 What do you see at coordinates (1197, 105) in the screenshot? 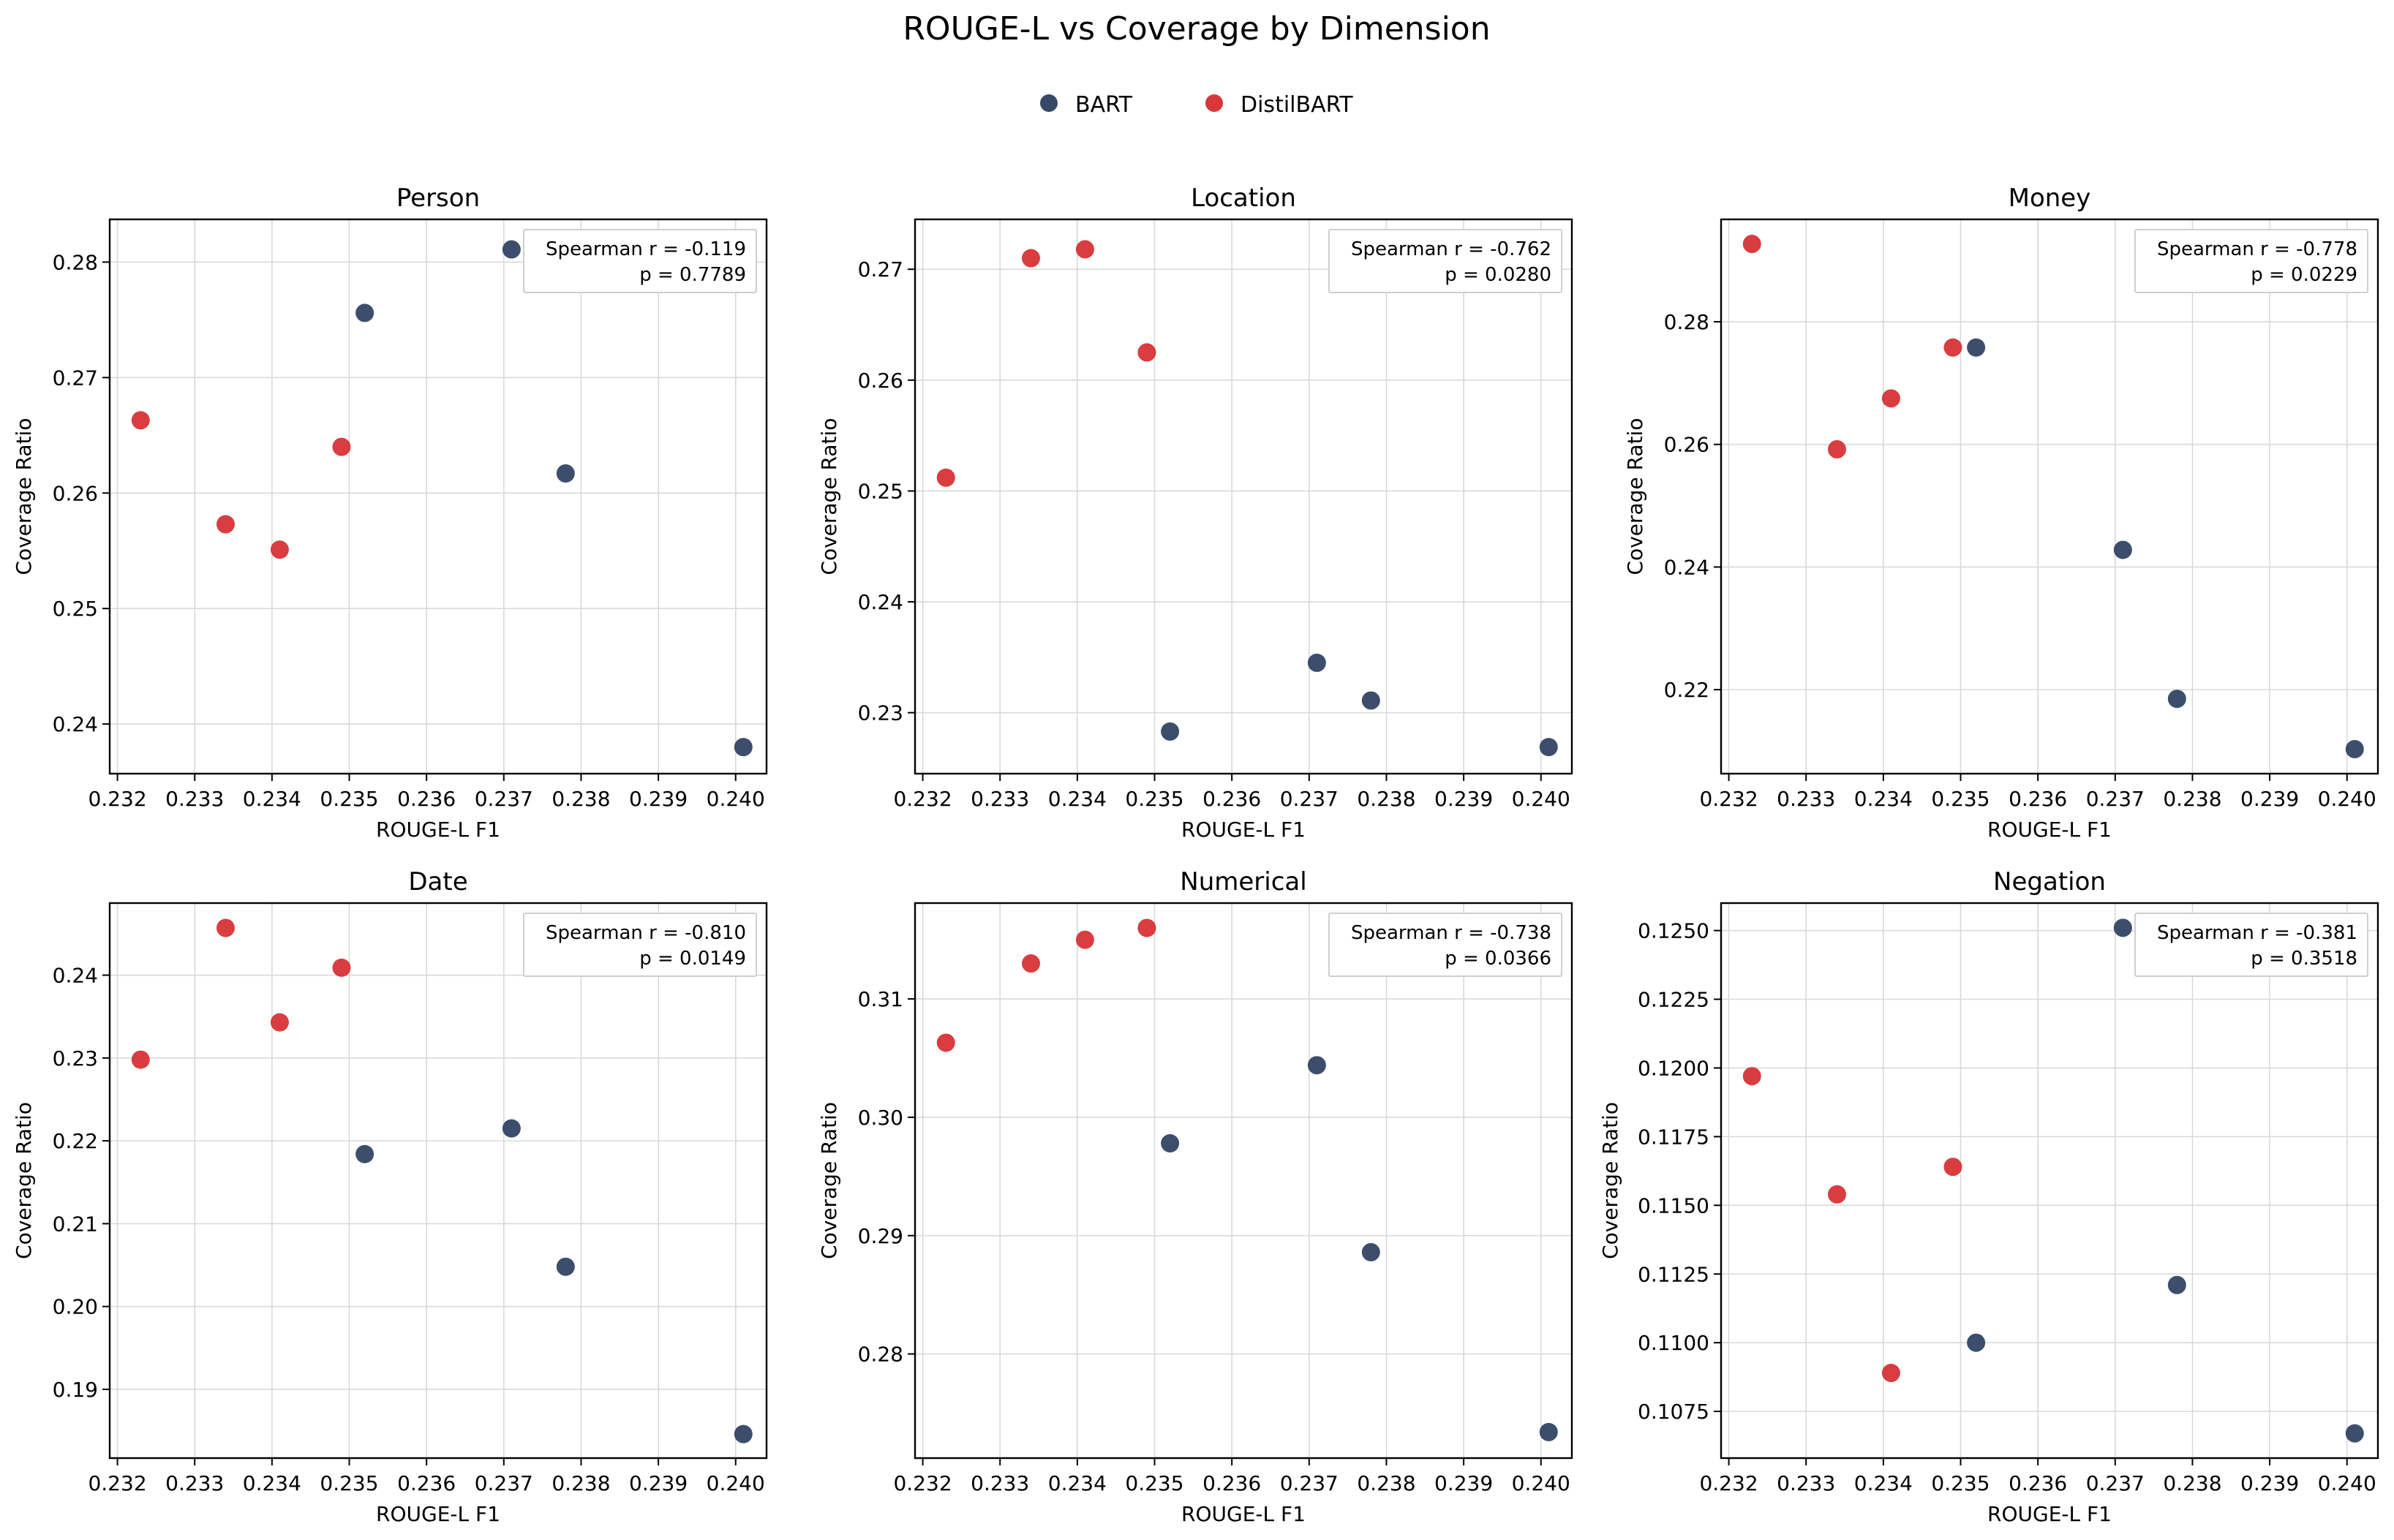
I see `legend: BART DistilBART` at bounding box center [1197, 105].